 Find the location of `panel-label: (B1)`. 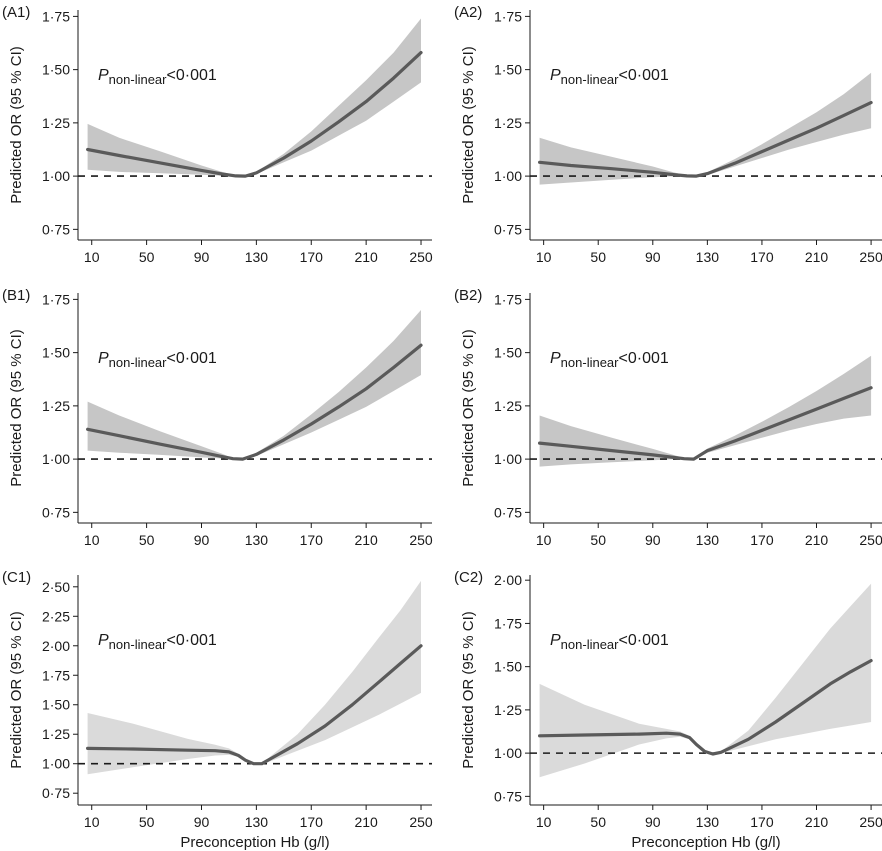

panel-label: (B1) is located at coordinates (16, 295).